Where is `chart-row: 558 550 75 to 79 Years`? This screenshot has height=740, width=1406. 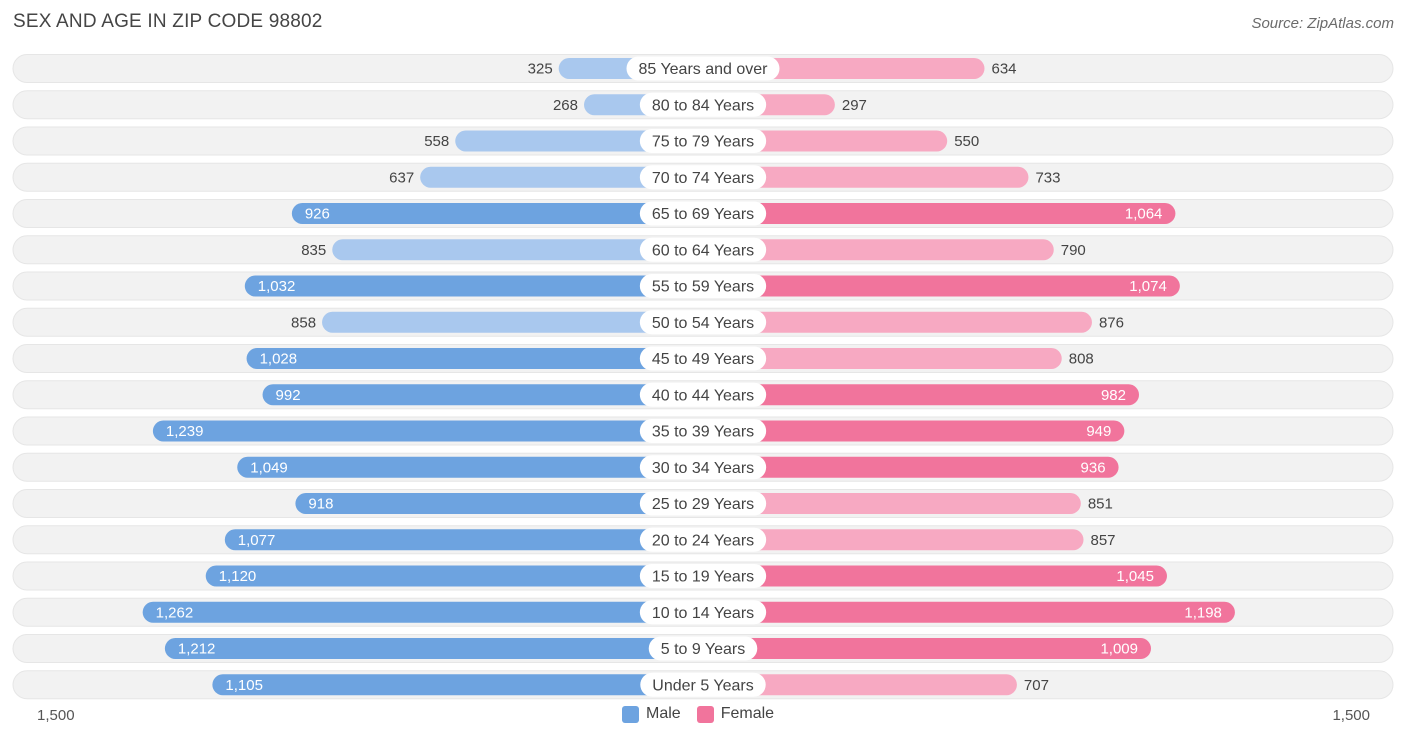 chart-row: 558 550 75 to 79 Years is located at coordinates (703, 141).